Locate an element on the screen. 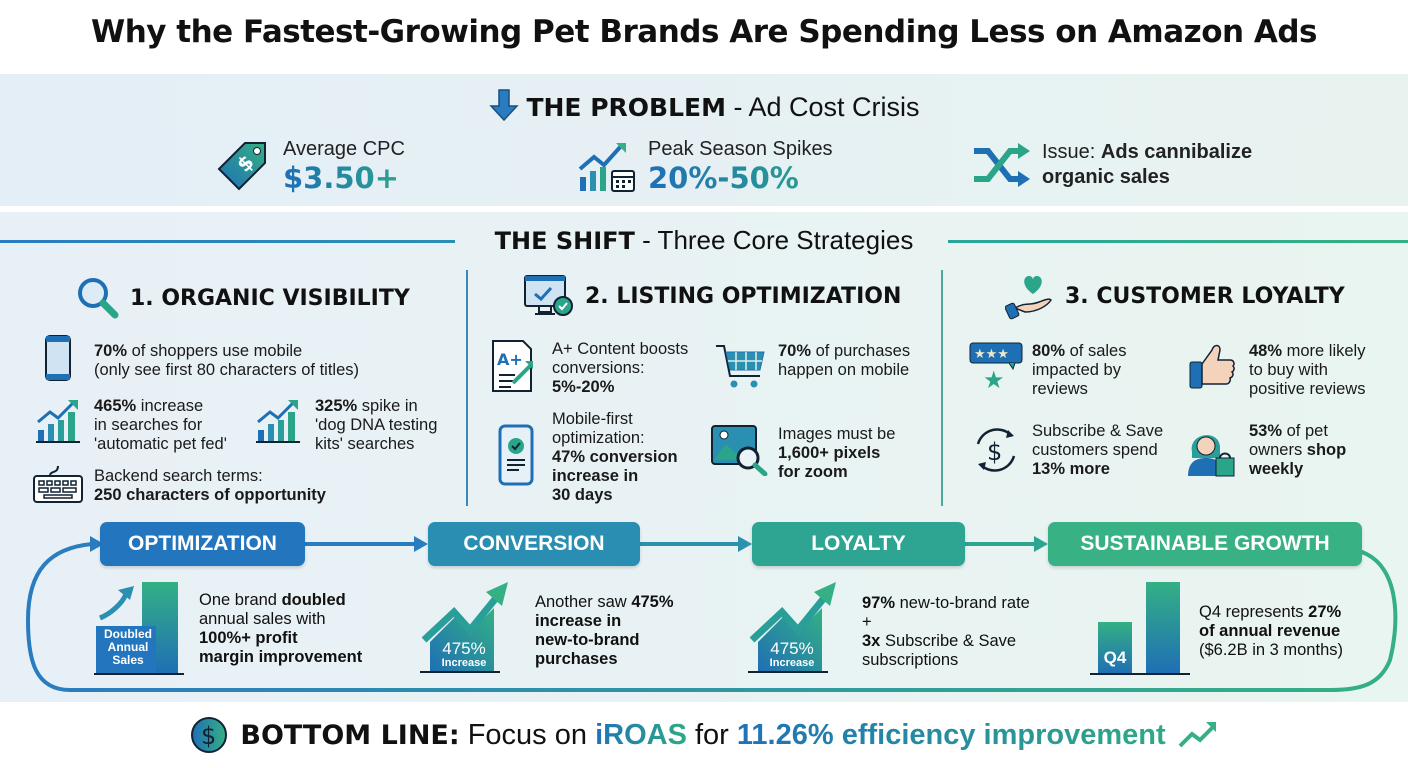 The width and height of the screenshot is (1408, 768). text-emphasis: weekly is located at coordinates (1276, 469).